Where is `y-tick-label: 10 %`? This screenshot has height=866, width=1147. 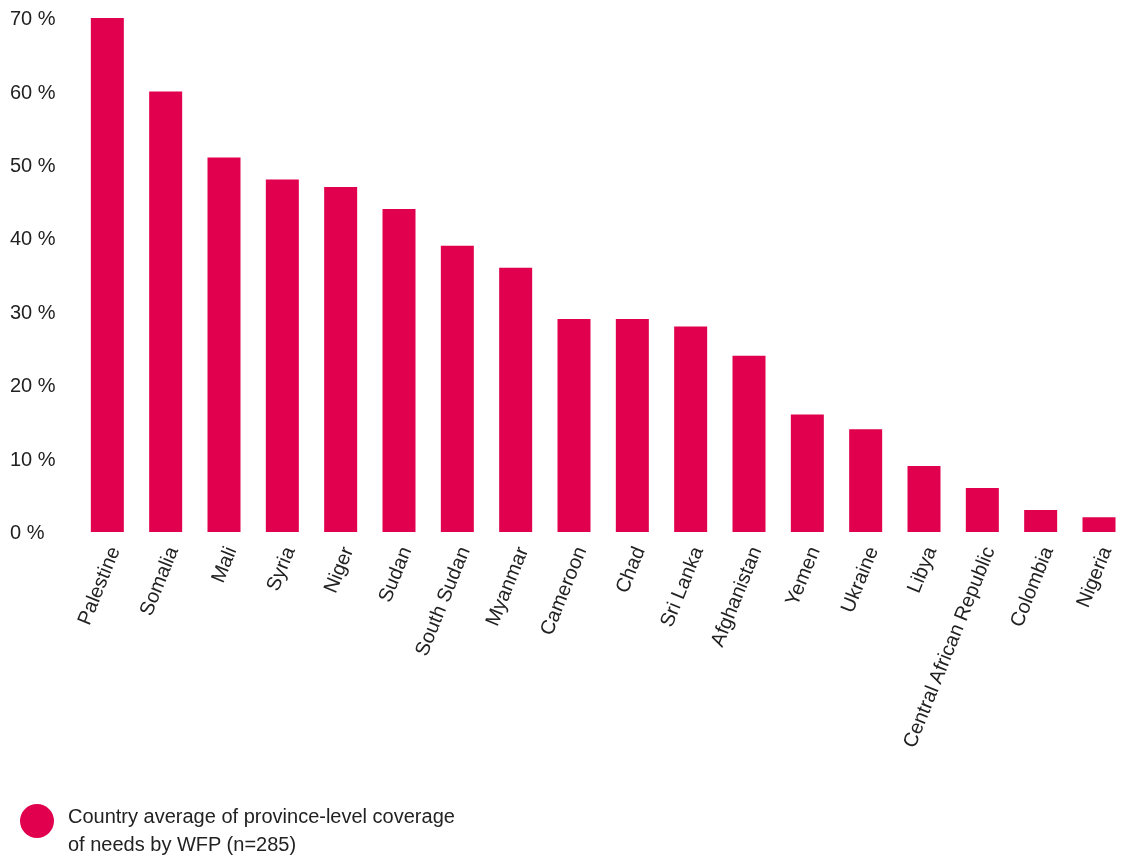
y-tick-label: 10 % is located at coordinates (33, 458).